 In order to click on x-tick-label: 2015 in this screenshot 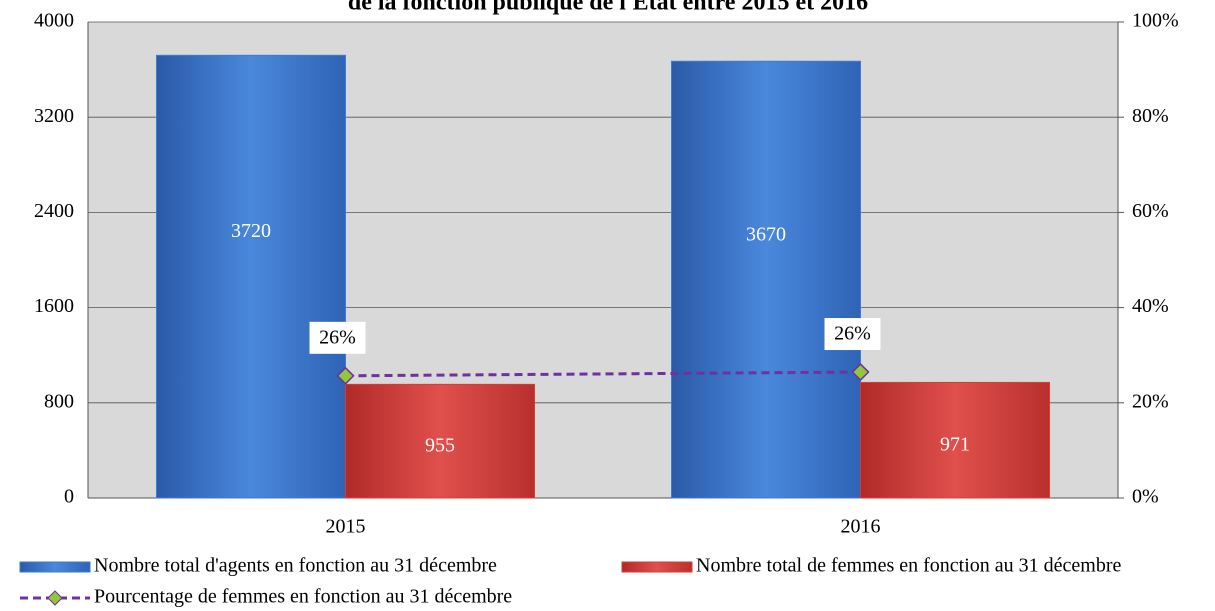, I will do `click(346, 527)`.